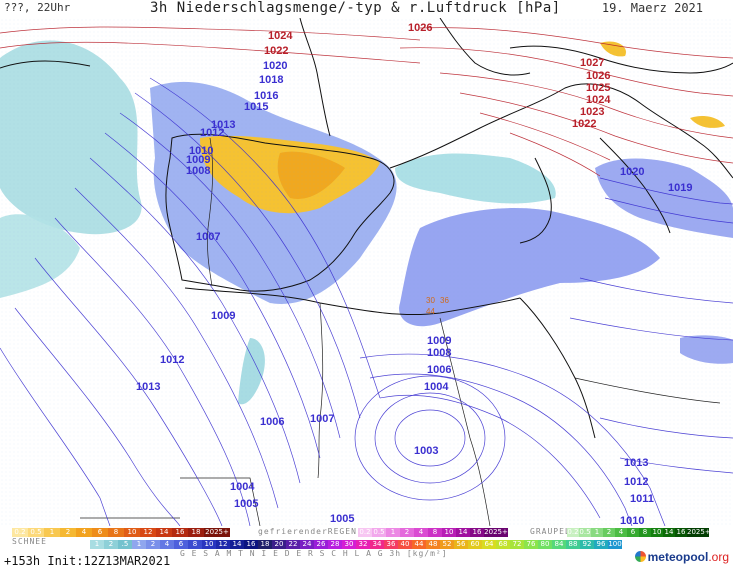 The width and height of the screenshot is (733, 568). Describe the element at coordinates (121, 532) in the screenshot. I see `snow-legend: 0.2 0.5 1 2 4 6 8 10 12 14 16 18 2025+` at that location.